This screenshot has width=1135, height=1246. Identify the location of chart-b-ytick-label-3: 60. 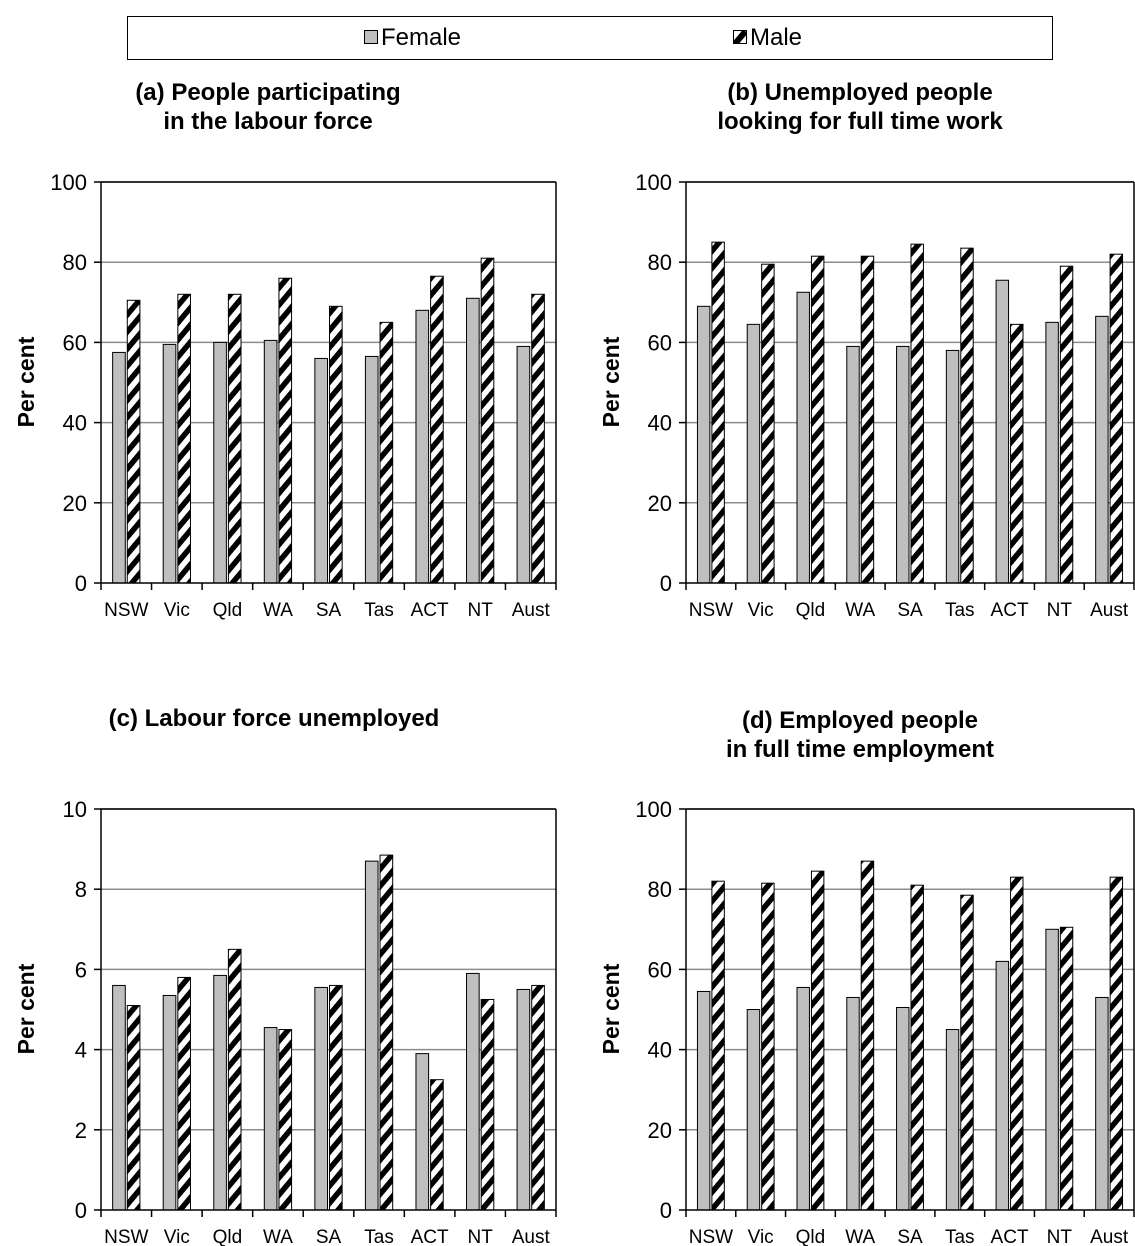
(660, 342).